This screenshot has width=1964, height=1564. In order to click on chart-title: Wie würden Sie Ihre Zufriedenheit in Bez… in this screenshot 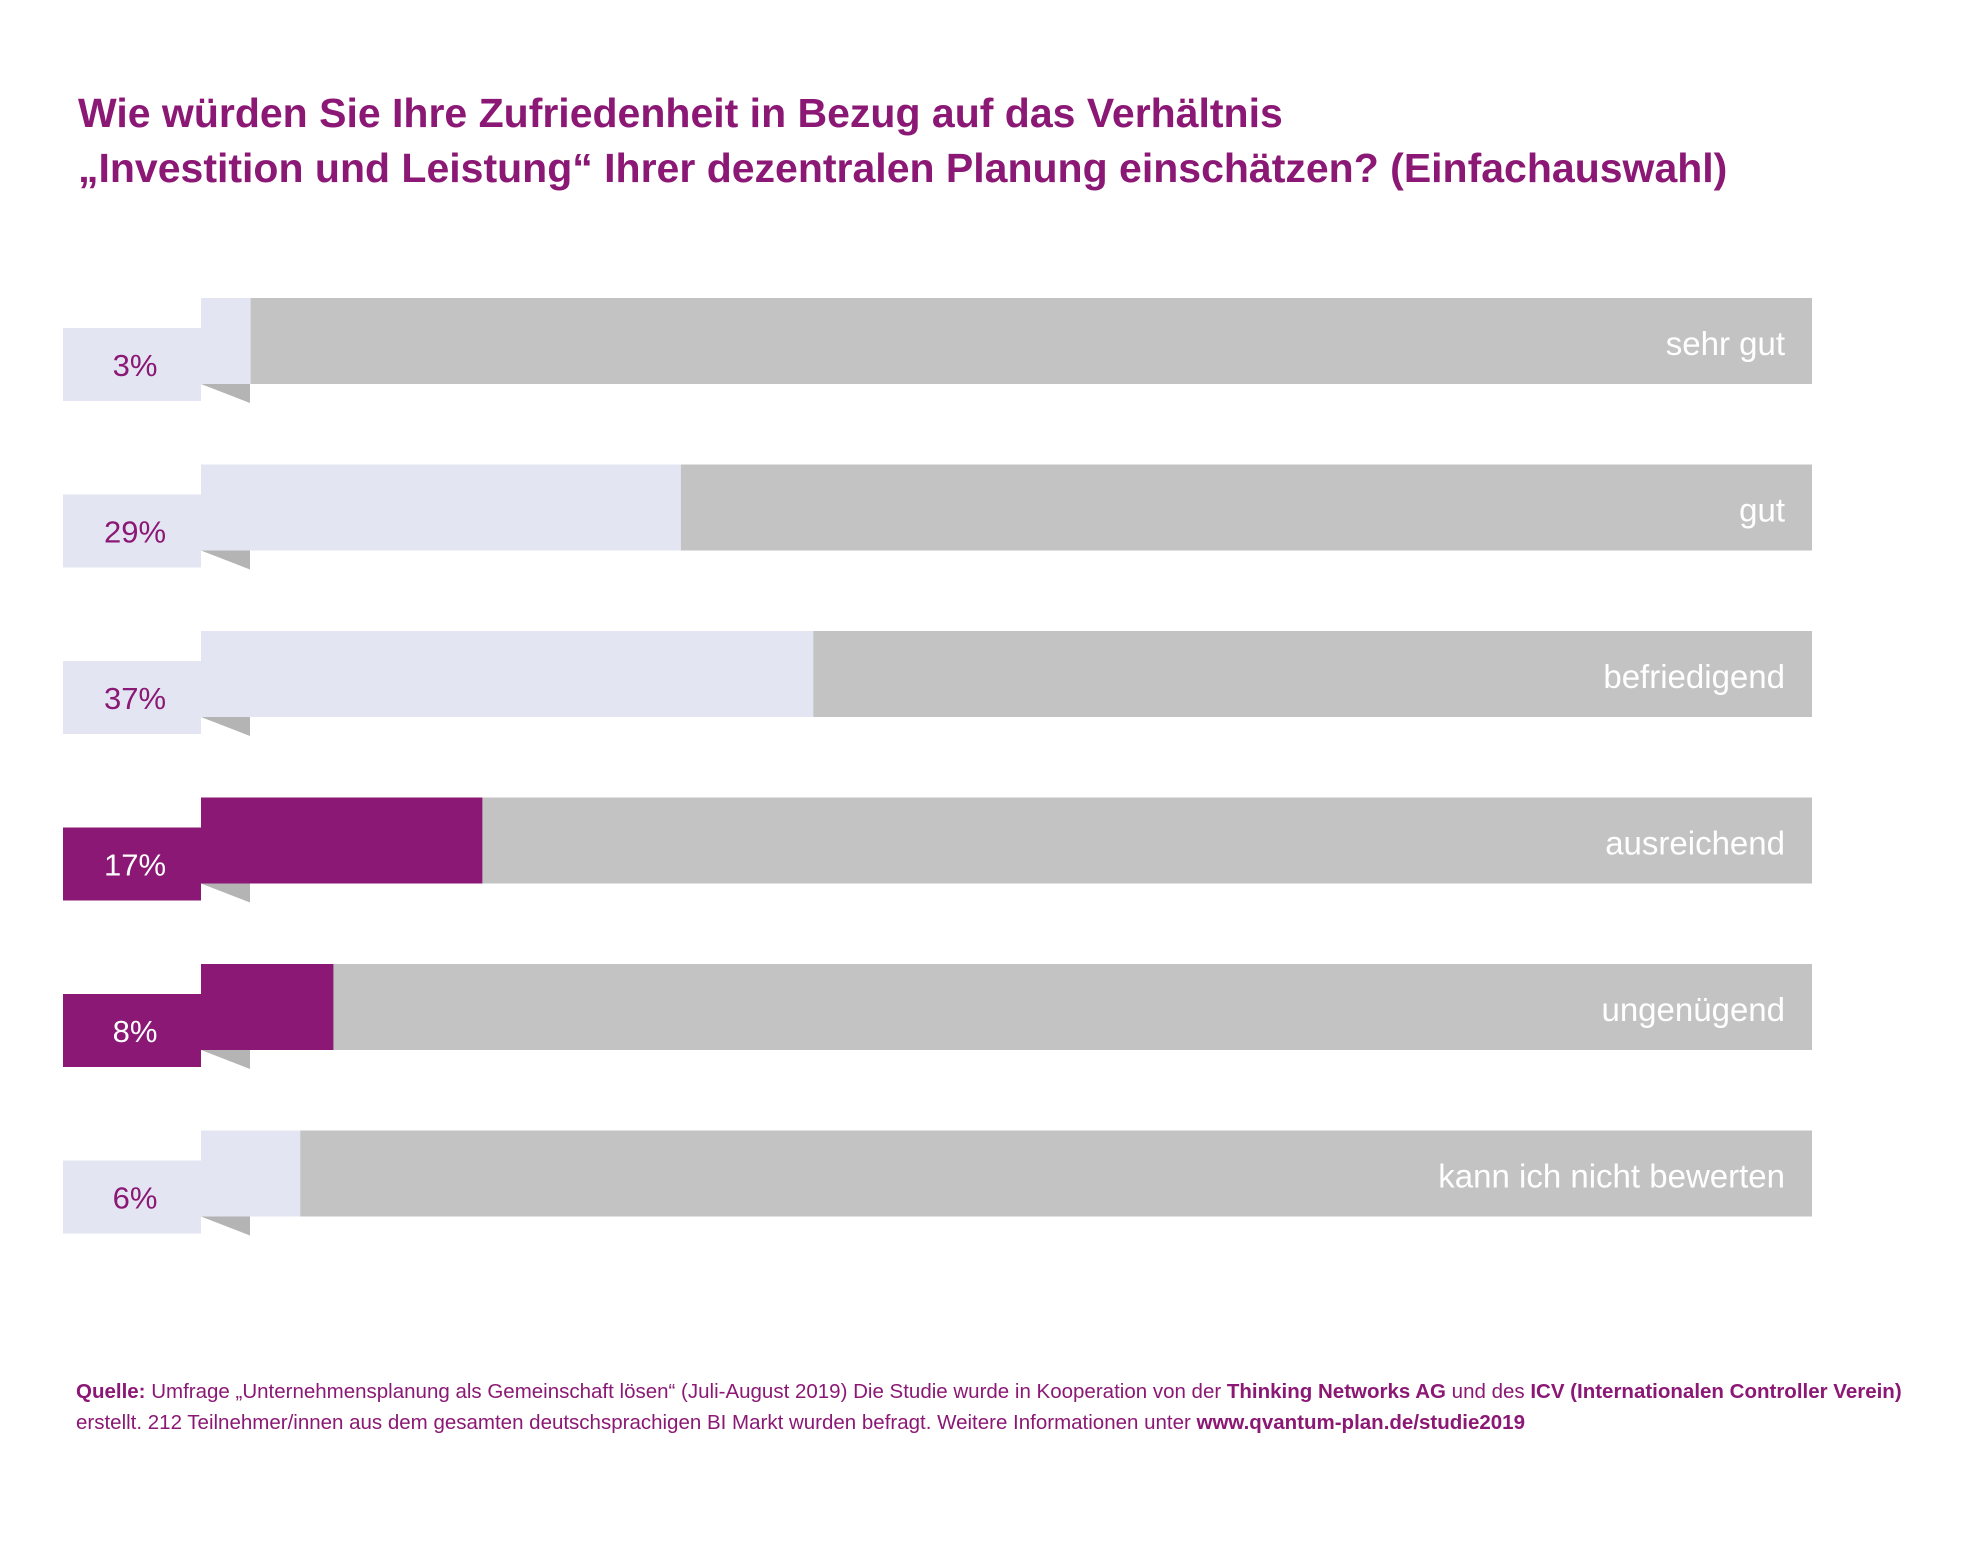, I will do `click(978, 141)`.